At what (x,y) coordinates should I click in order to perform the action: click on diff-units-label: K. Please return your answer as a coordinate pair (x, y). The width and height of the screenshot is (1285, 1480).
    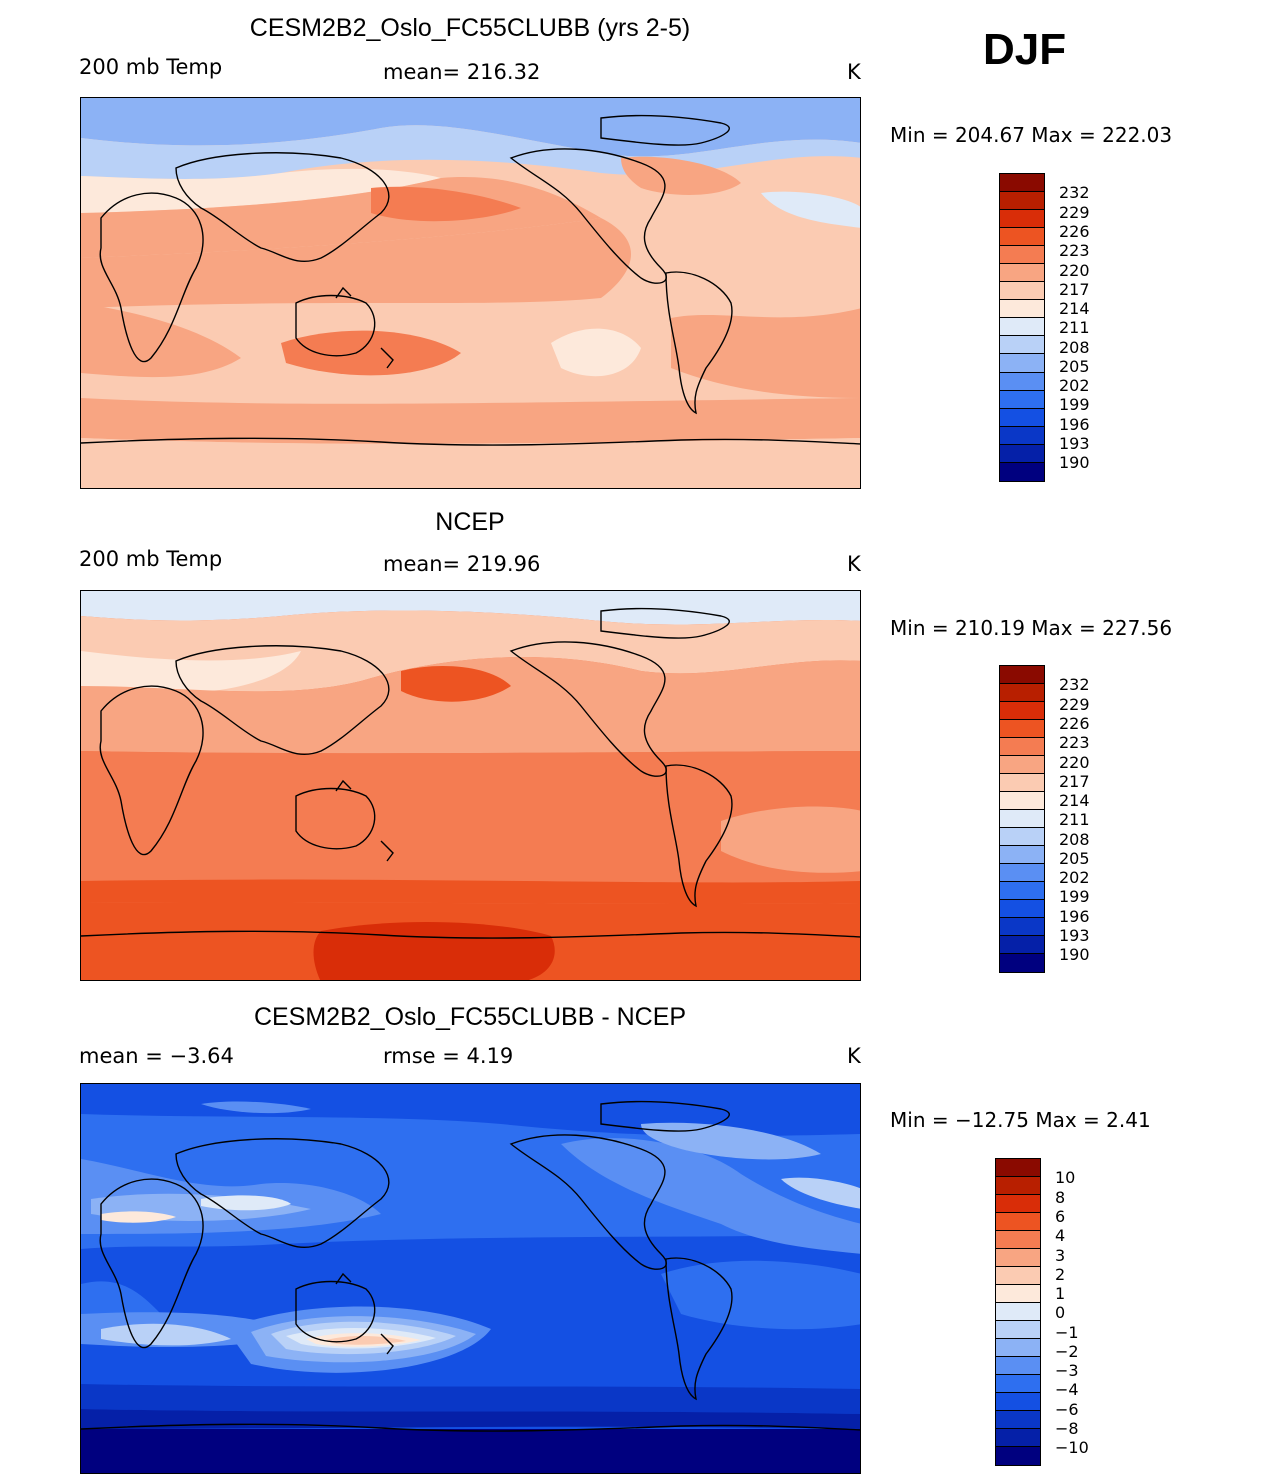
    Looking at the image, I should click on (854, 1056).